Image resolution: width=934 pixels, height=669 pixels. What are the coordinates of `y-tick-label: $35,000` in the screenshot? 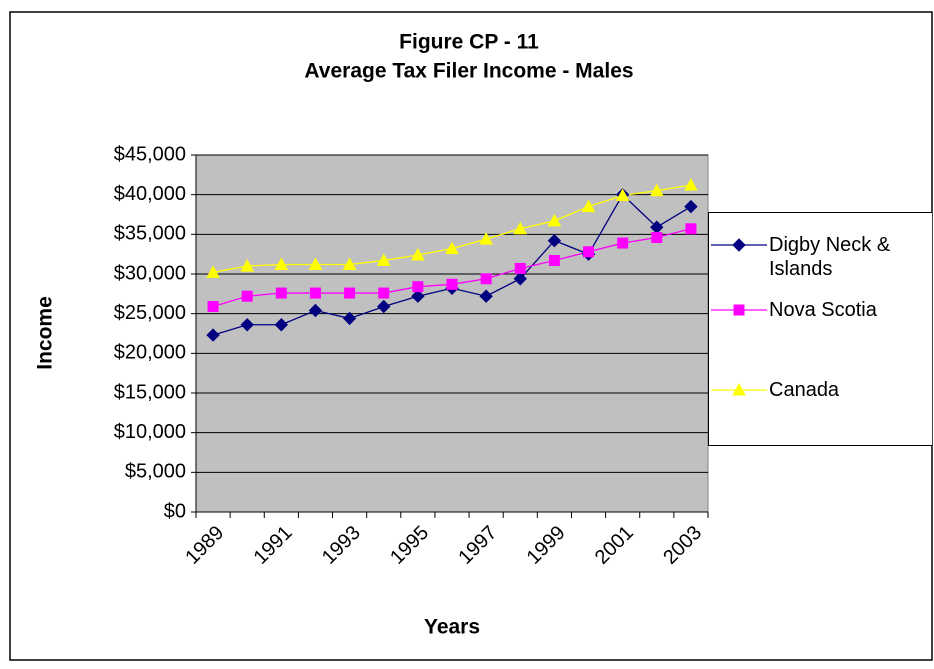 It's located at (150, 234).